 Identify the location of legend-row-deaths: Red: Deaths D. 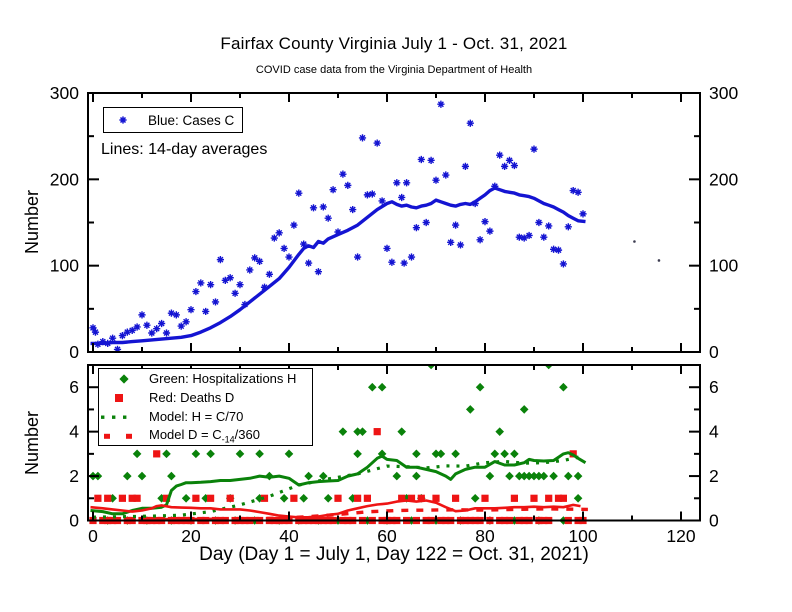
(205, 397).